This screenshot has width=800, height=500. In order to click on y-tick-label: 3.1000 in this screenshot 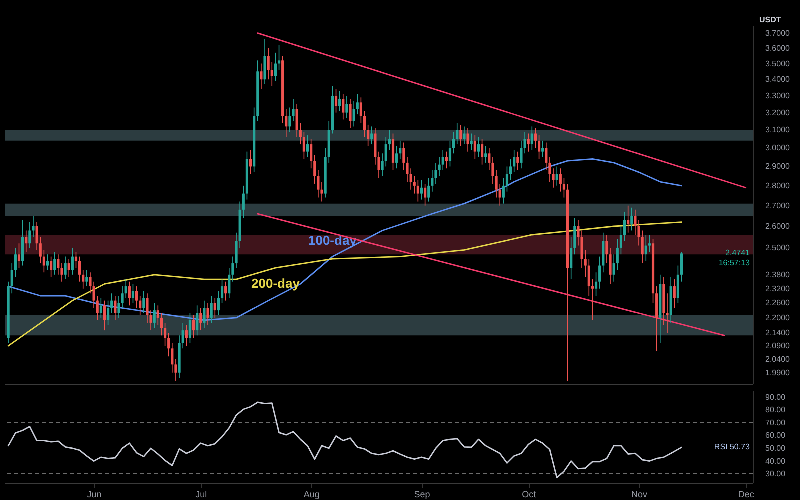, I will do `click(778, 130)`.